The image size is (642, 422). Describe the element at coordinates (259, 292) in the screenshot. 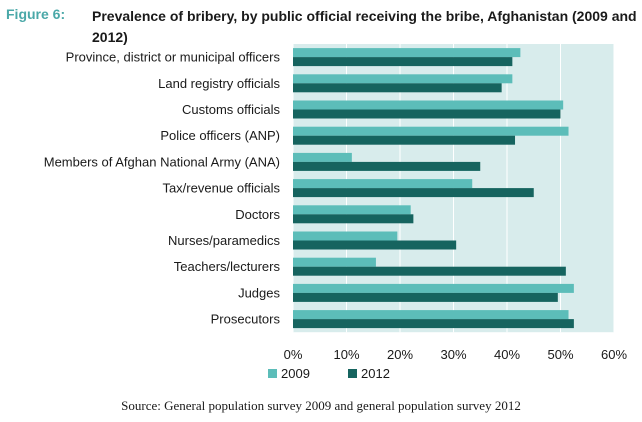

I see `category-label: Judges` at that location.